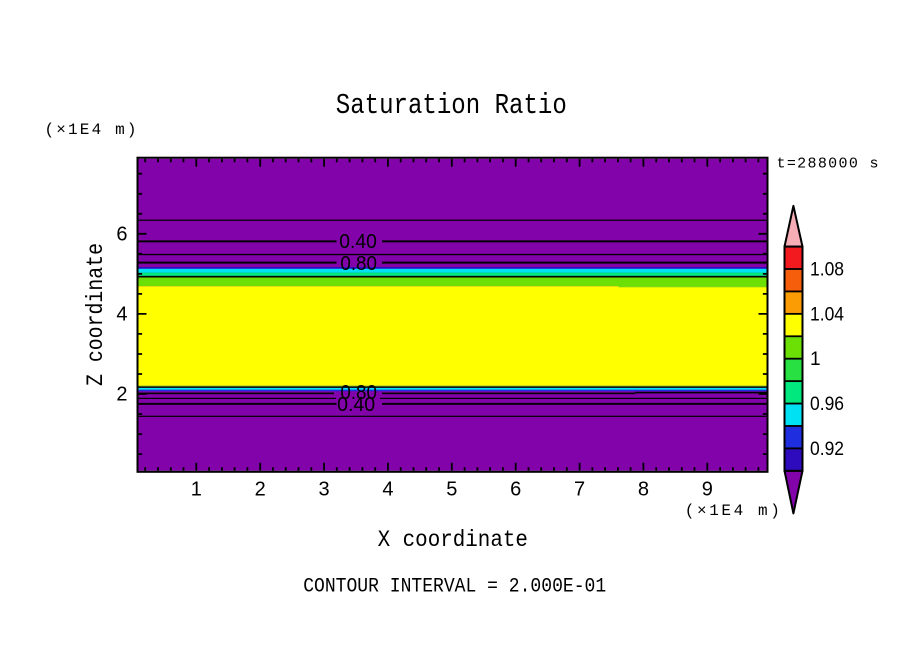  Describe the element at coordinates (451, 105) in the screenshot. I see `svg-text: Saturation Ratio` at that location.